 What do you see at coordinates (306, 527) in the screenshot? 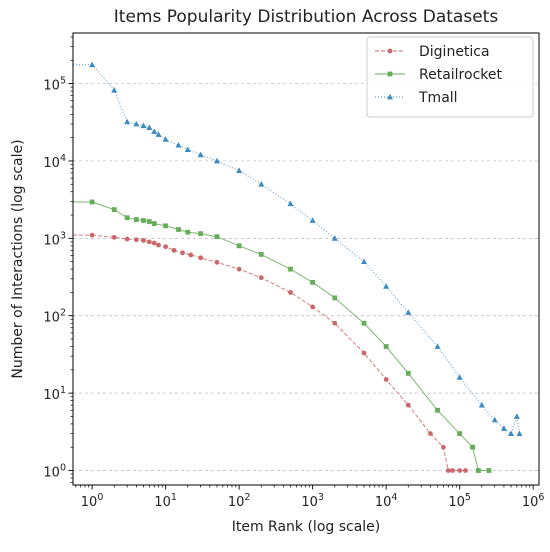
I see `x-axis-label: Item Rank (log scale)` at bounding box center [306, 527].